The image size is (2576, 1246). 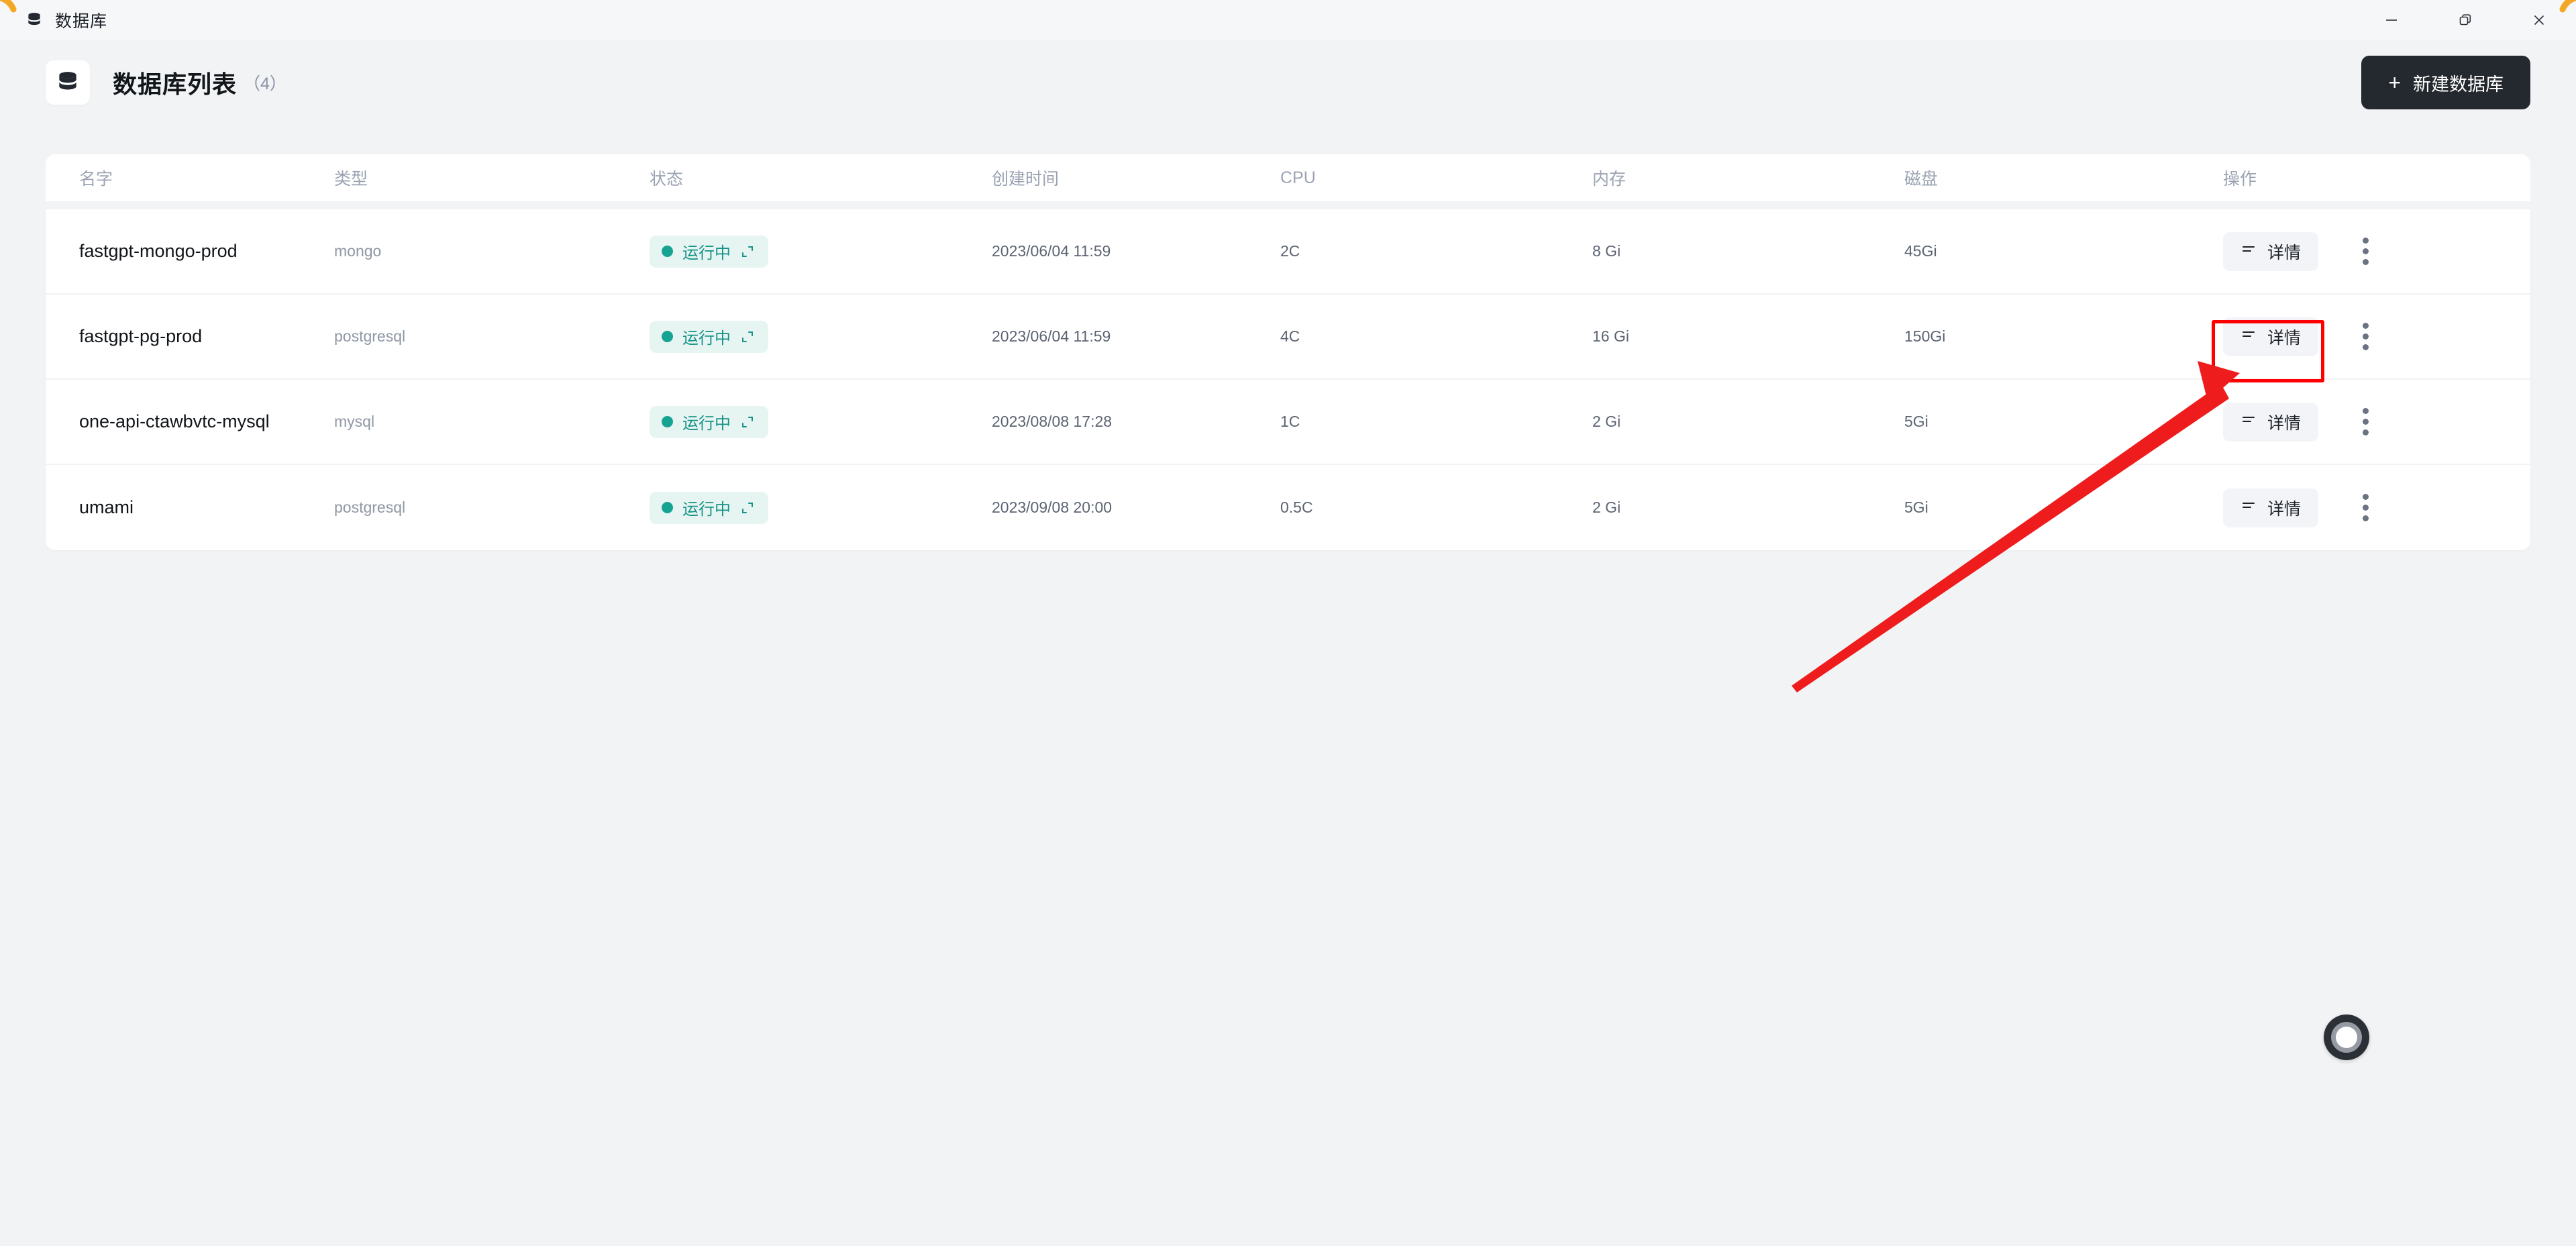 I want to click on restore-icon, so click(x=2465, y=20).